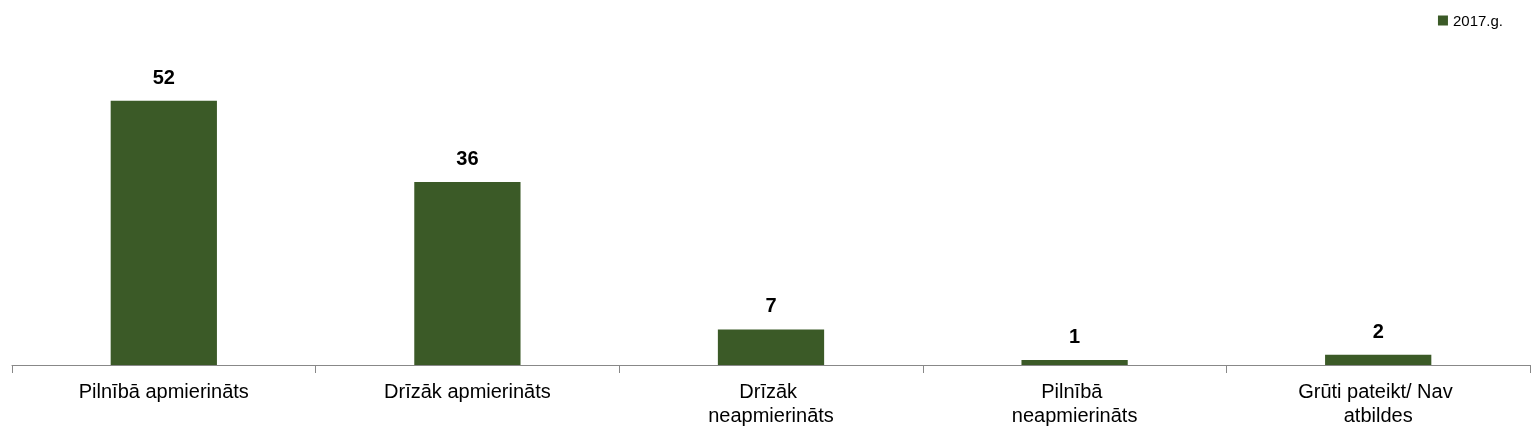 The height and width of the screenshot is (441, 1538). What do you see at coordinates (163, 391) in the screenshot?
I see `x-tick-label: Pilnībā apmierināts` at bounding box center [163, 391].